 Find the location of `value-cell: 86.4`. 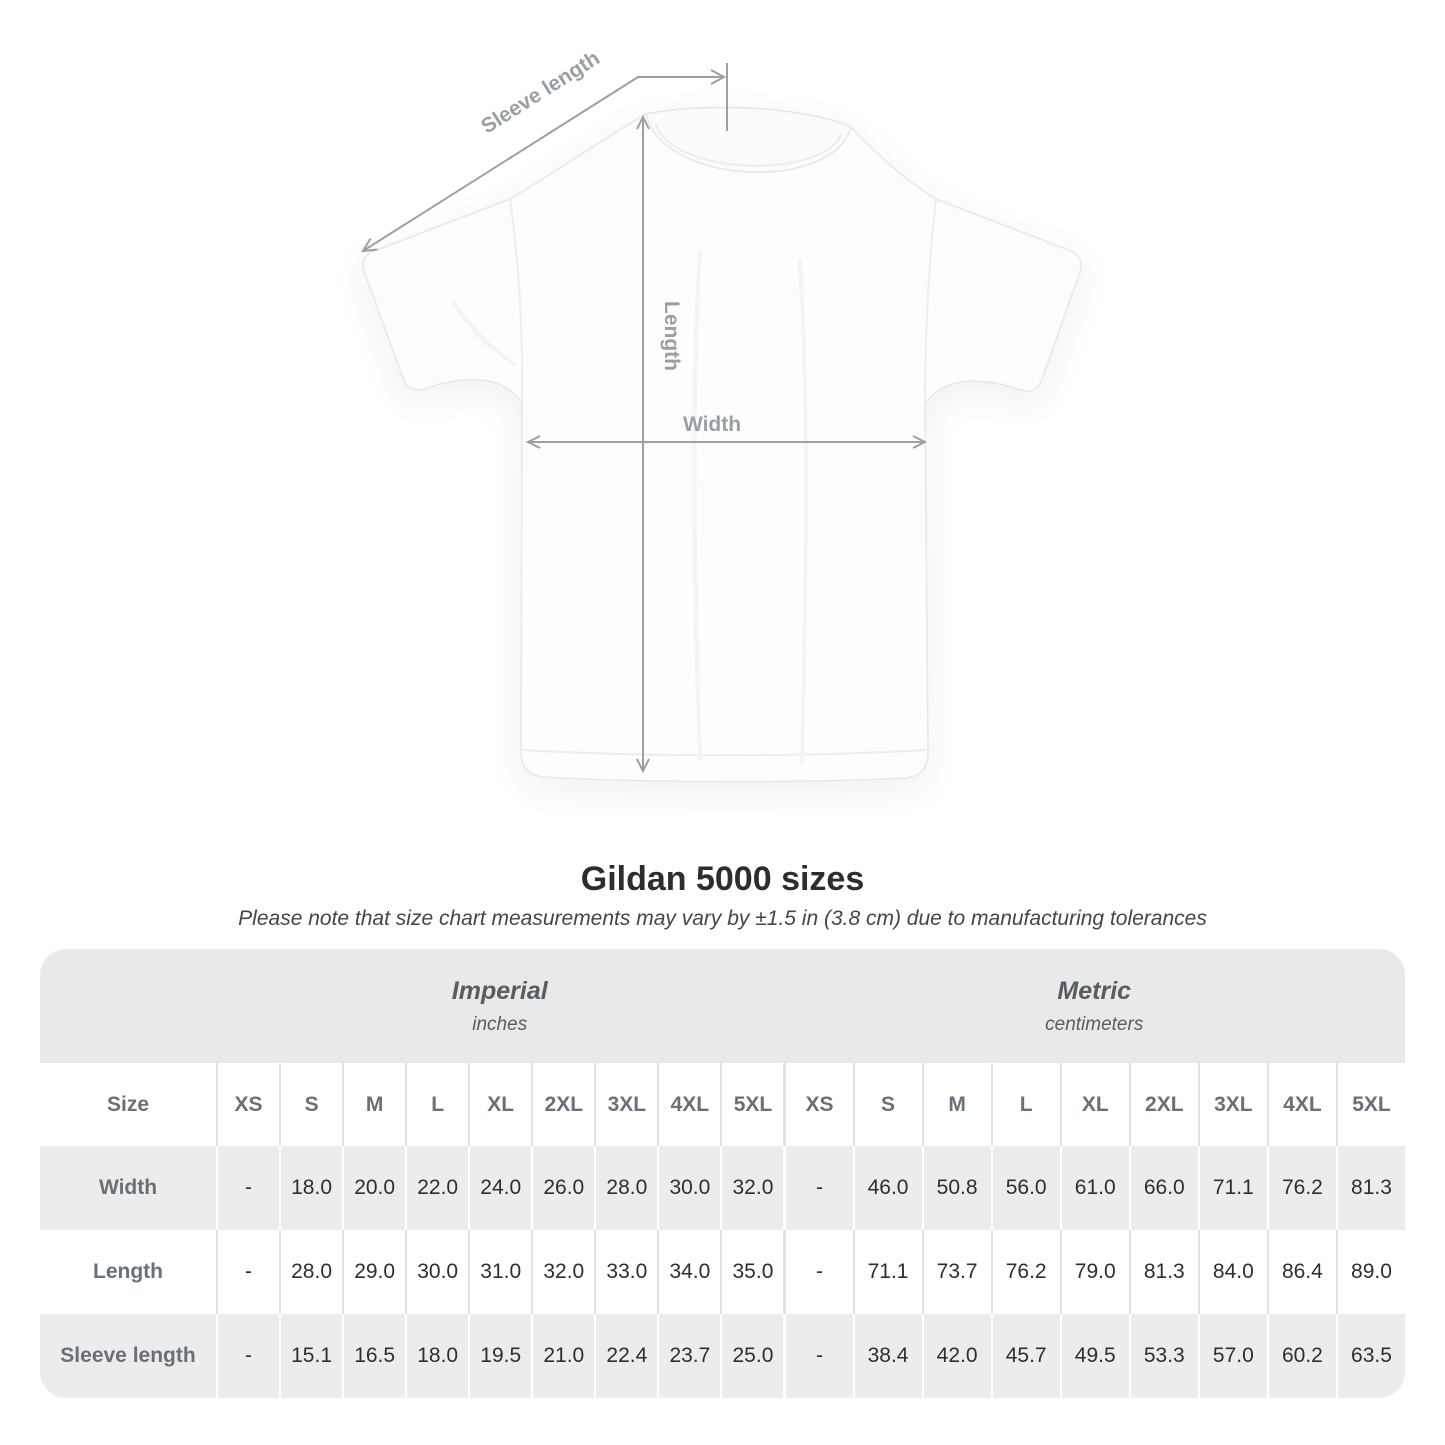

value-cell: 86.4 is located at coordinates (1301, 1272).